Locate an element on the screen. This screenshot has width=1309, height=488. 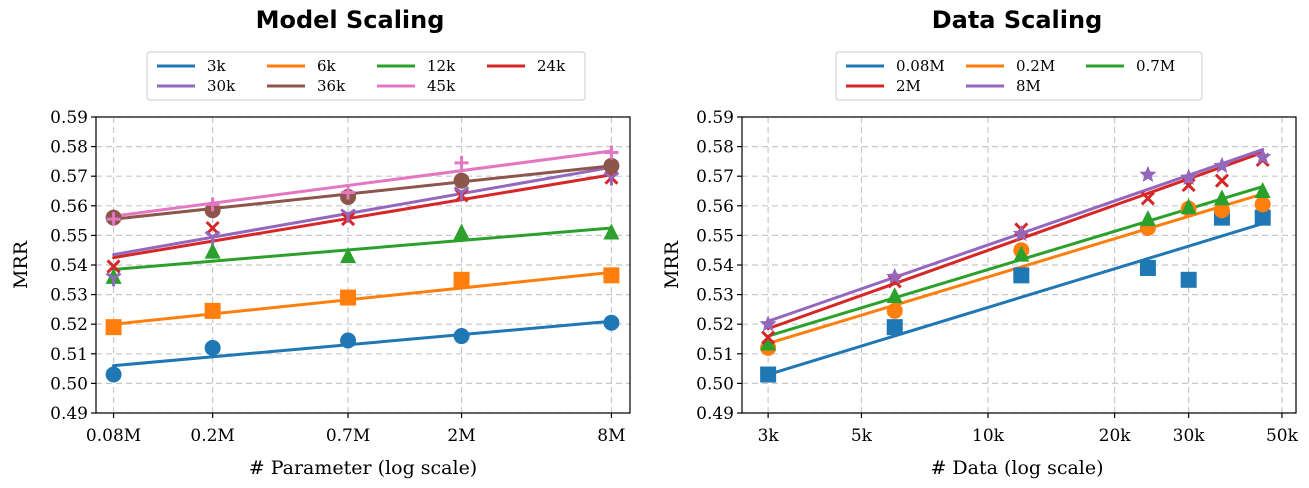
x-tick-label: 5k is located at coordinates (862, 436).